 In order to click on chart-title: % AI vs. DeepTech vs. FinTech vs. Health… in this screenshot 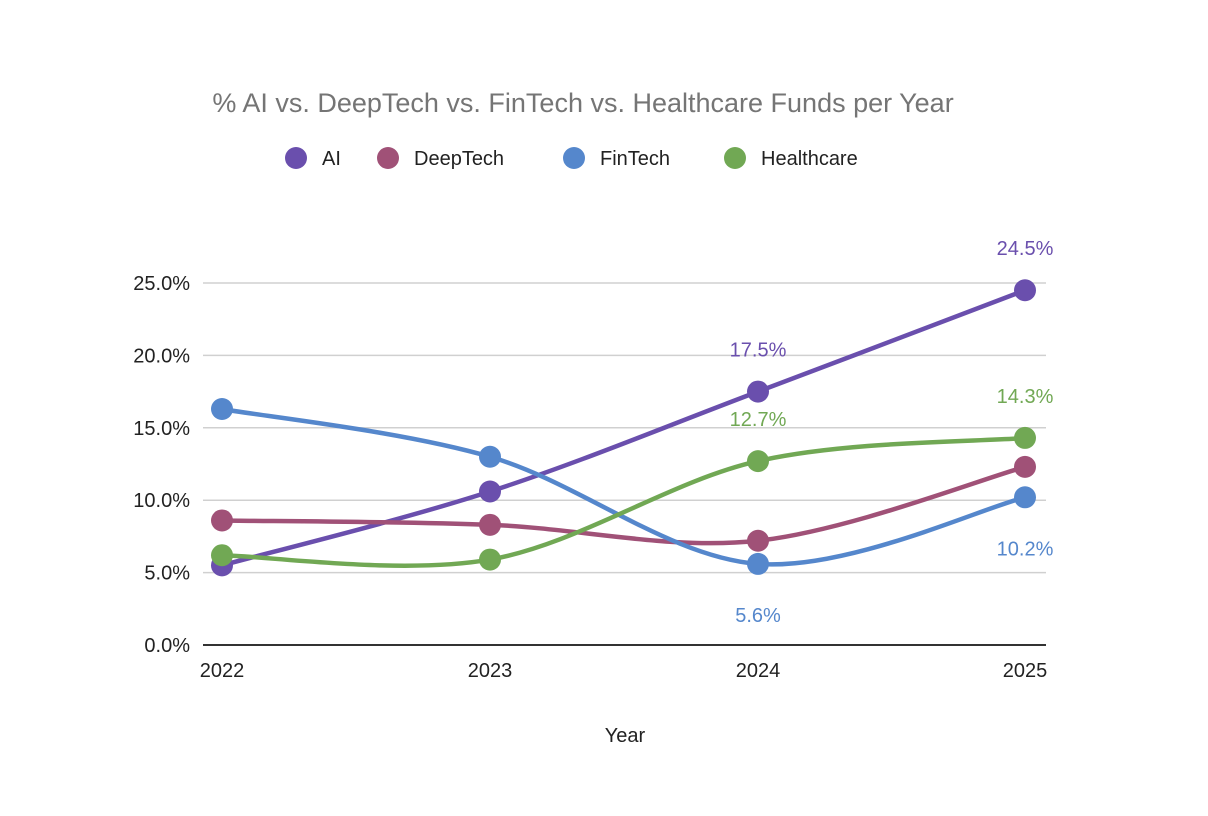, I will do `click(582, 103)`.